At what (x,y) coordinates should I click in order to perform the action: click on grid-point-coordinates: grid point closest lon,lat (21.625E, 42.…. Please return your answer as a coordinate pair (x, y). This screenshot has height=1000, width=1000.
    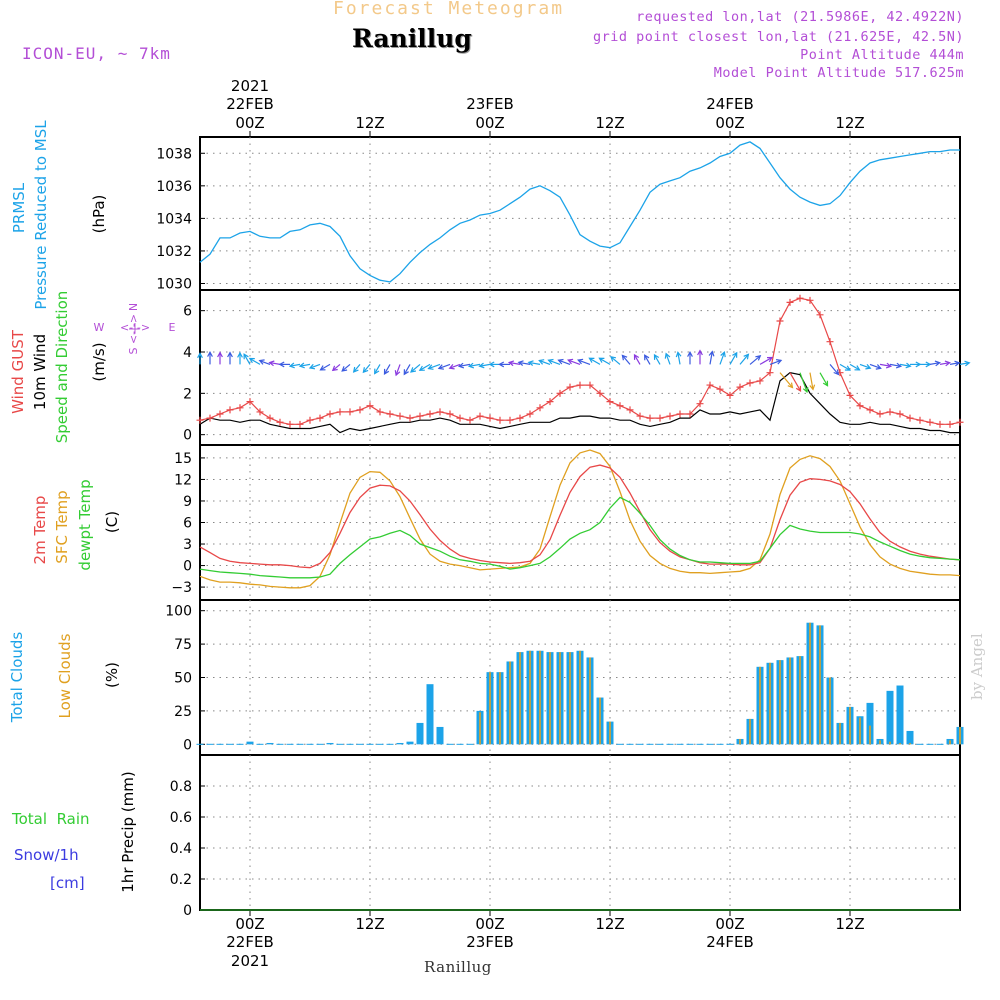
    Looking at the image, I should click on (778, 37).